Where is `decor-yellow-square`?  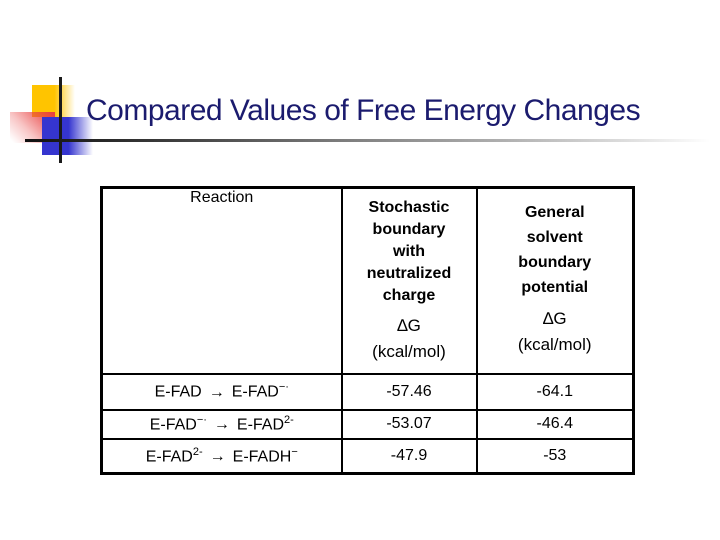 decor-yellow-square is located at coordinates (53, 101).